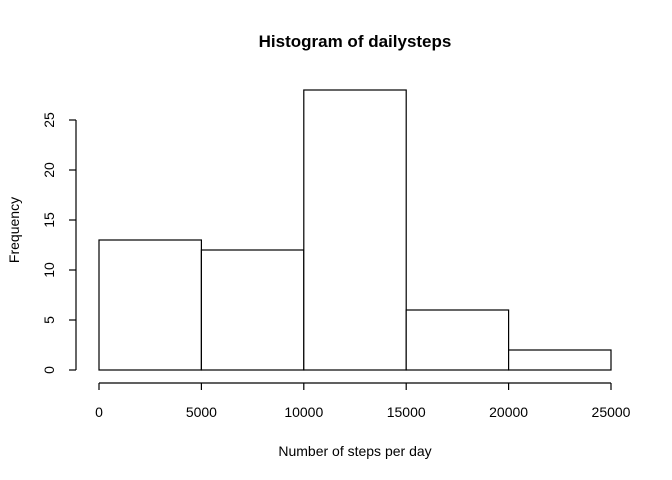 This screenshot has height=480, width=672. Describe the element at coordinates (49, 320) in the screenshot. I see `y-tick-label-1: 5` at that location.